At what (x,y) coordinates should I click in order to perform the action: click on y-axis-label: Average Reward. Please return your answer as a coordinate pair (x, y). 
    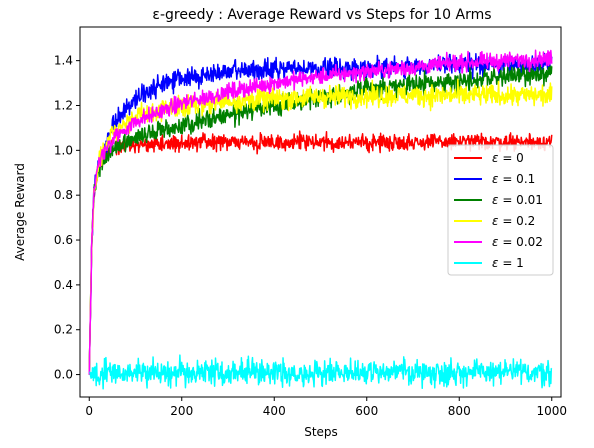
    Looking at the image, I should click on (20, 212).